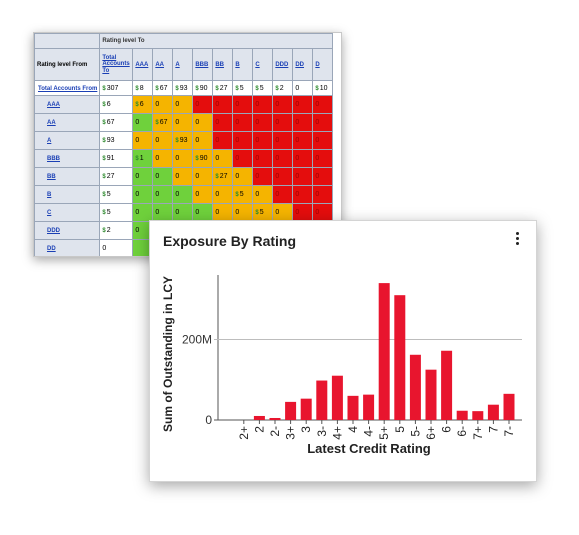 This screenshot has width=579, height=535. Describe the element at coordinates (220, 64) in the screenshot. I see `column-header-link: BB` at that location.